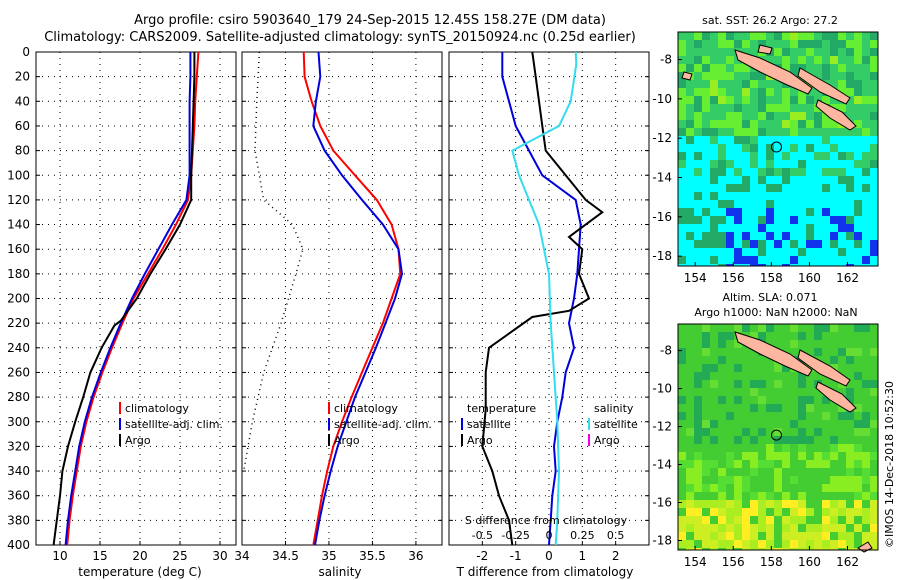  What do you see at coordinates (18, 299) in the screenshot?
I see `depth-tick-label: 200` at bounding box center [18, 299].